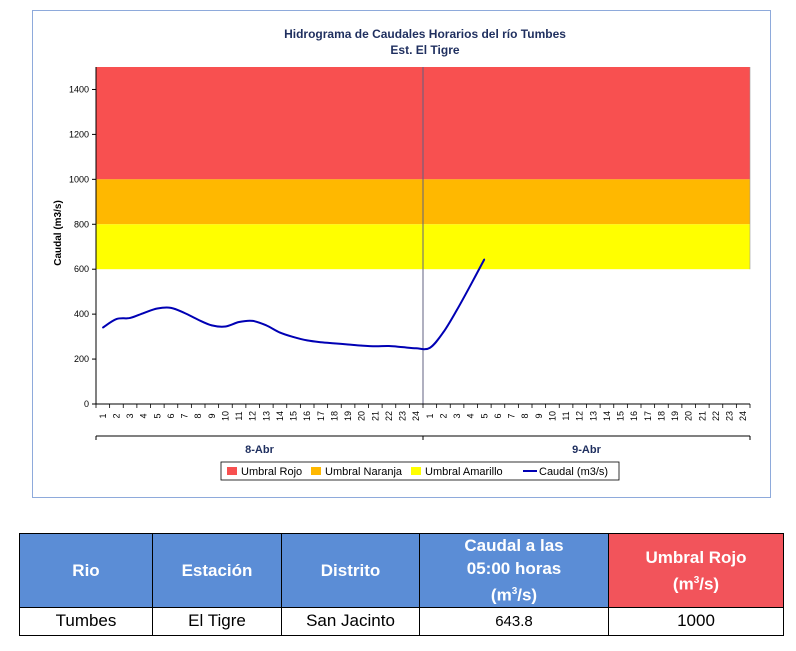  I want to click on header-umbral-unit-end: /s), so click(709, 584).